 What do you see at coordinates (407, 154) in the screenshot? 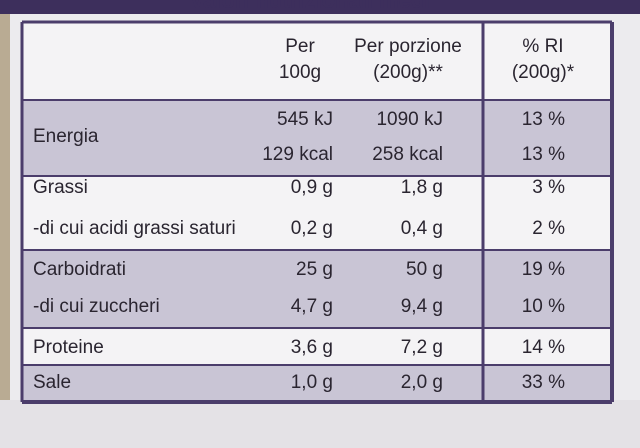
I see `cell: 258 kcal` at bounding box center [407, 154].